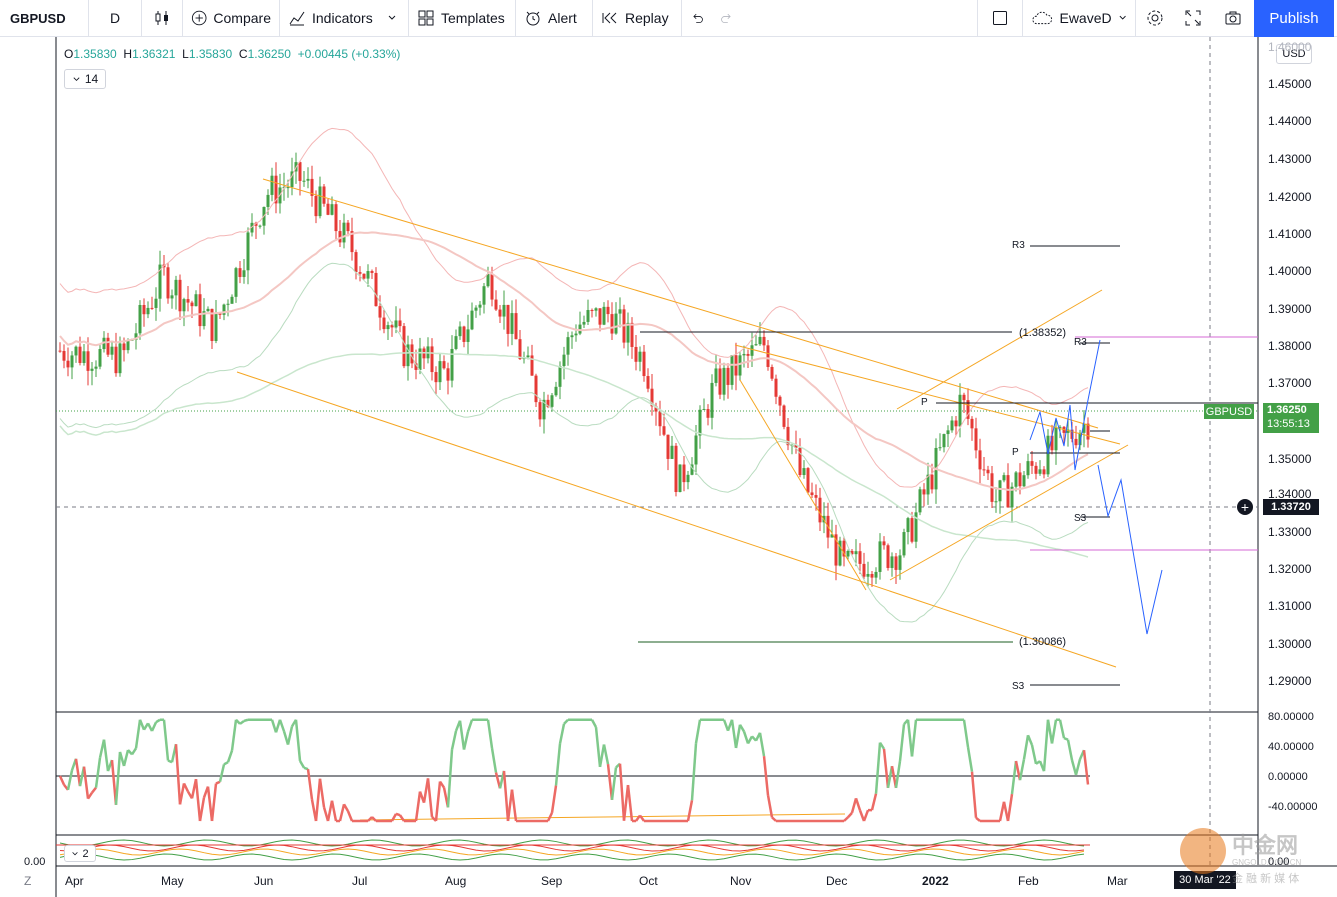 This screenshot has height=897, width=1337. I want to click on indicator-collapse-button: 14, so click(85, 79).